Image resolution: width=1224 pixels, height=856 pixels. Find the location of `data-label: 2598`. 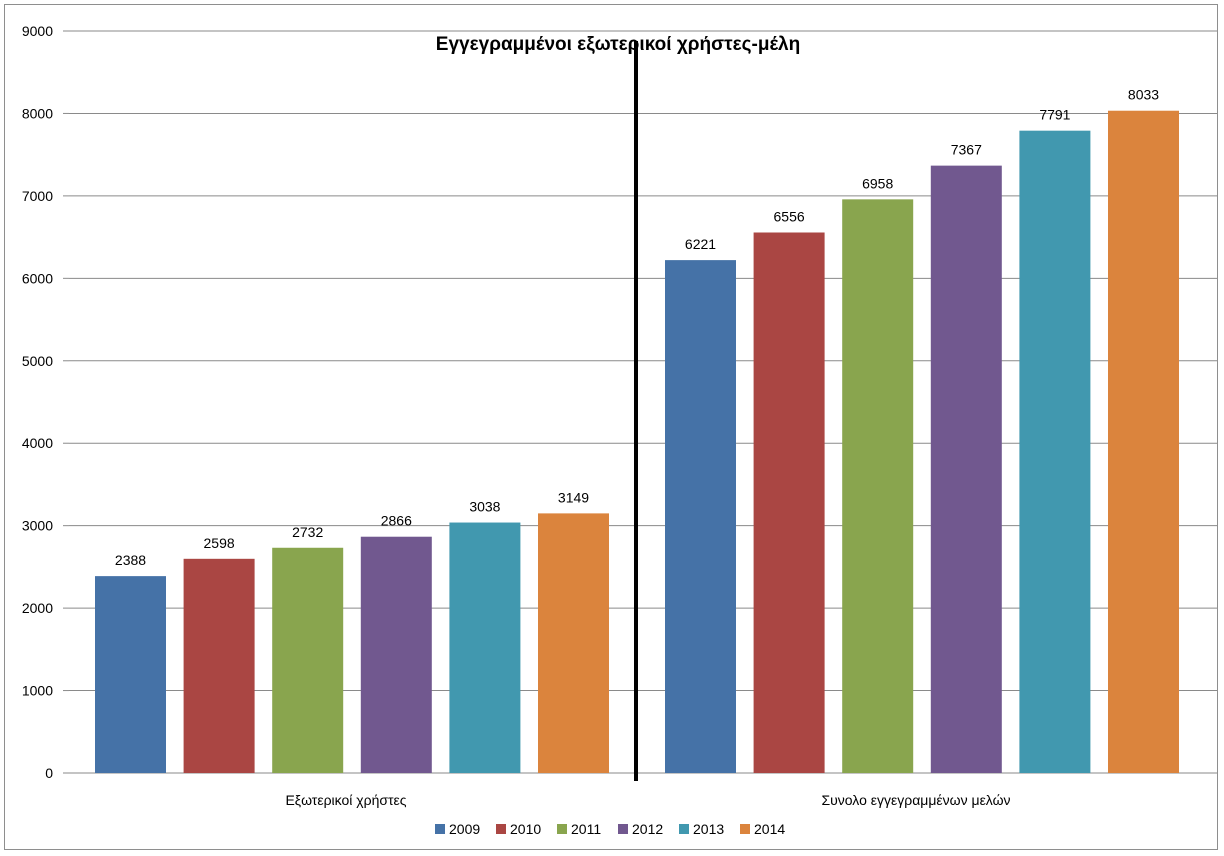

data-label: 2598 is located at coordinates (219, 543).